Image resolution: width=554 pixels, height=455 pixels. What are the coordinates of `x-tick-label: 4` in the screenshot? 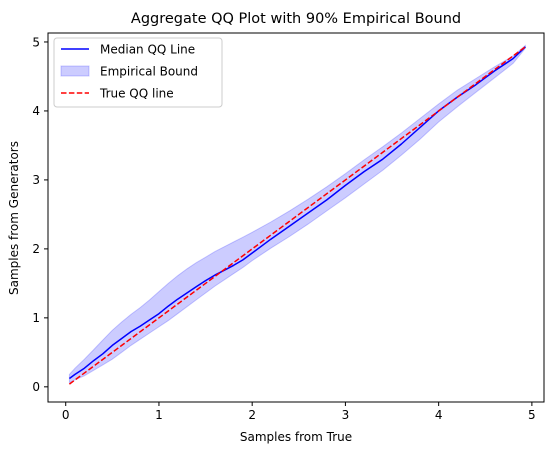 It's located at (439, 415).